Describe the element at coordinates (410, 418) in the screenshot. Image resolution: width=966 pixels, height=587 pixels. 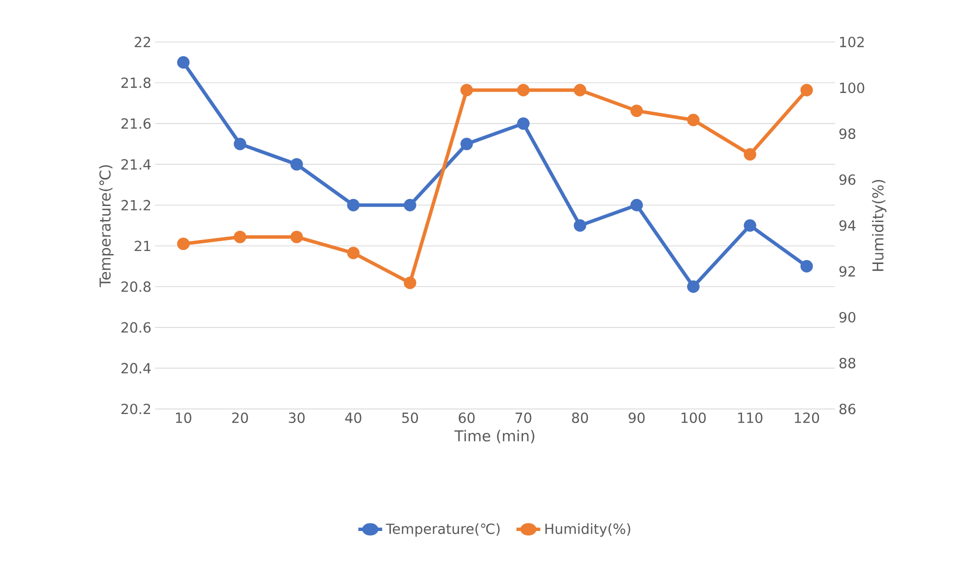
I see `x-tick-label: 50` at that location.